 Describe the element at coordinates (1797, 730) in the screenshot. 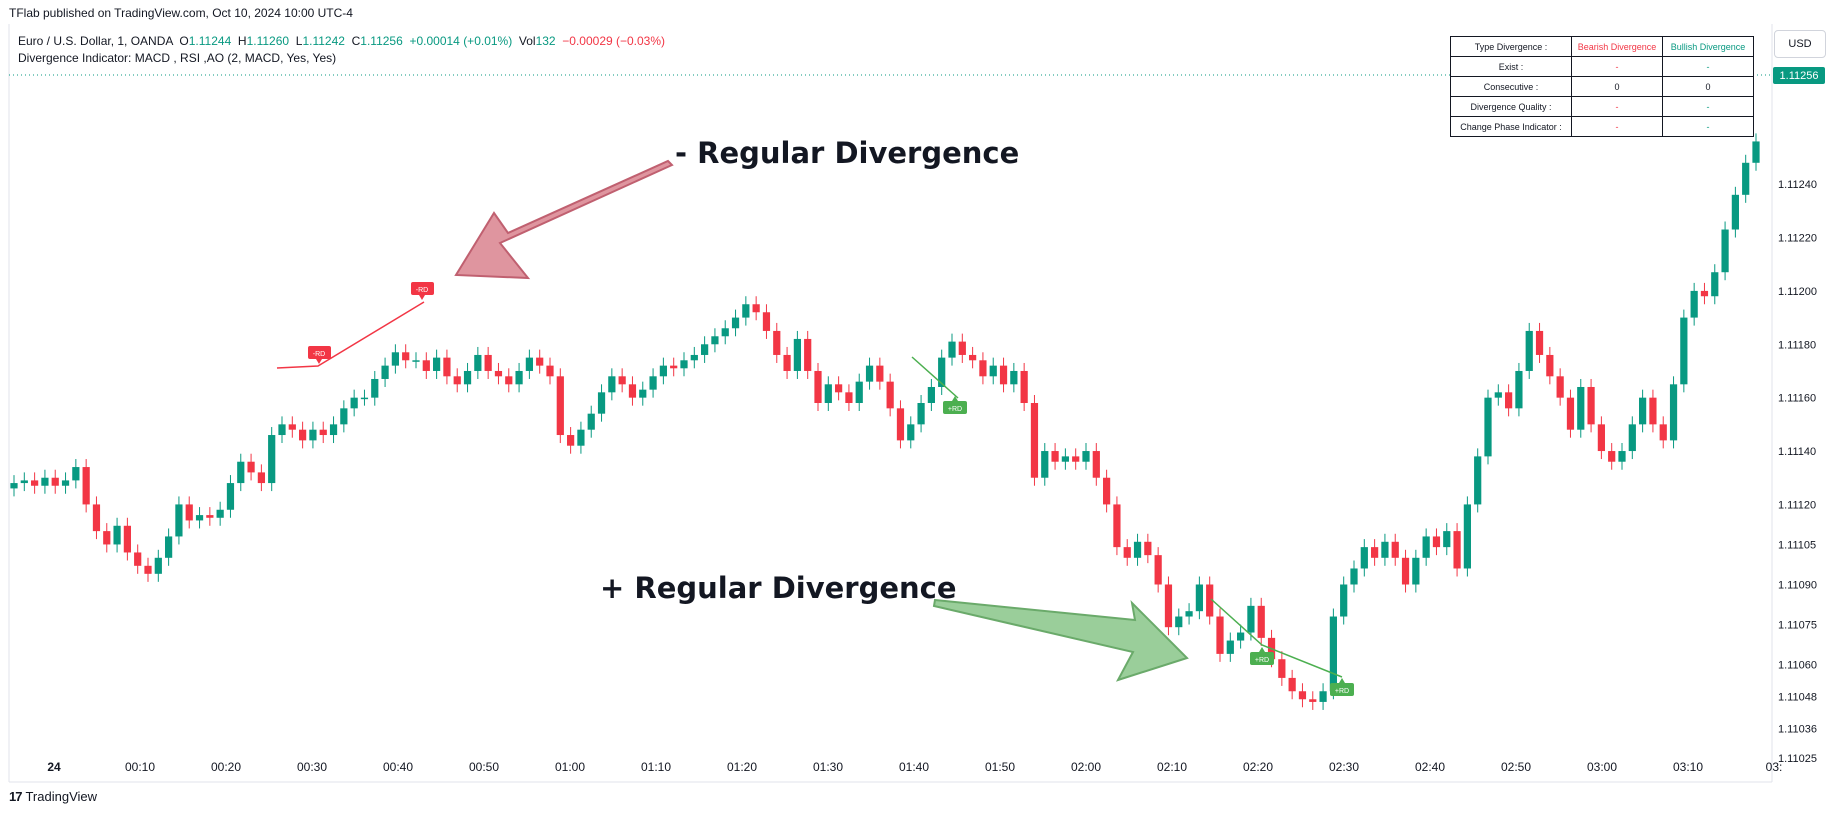

I see `y-tick-label: 1.11036` at that location.